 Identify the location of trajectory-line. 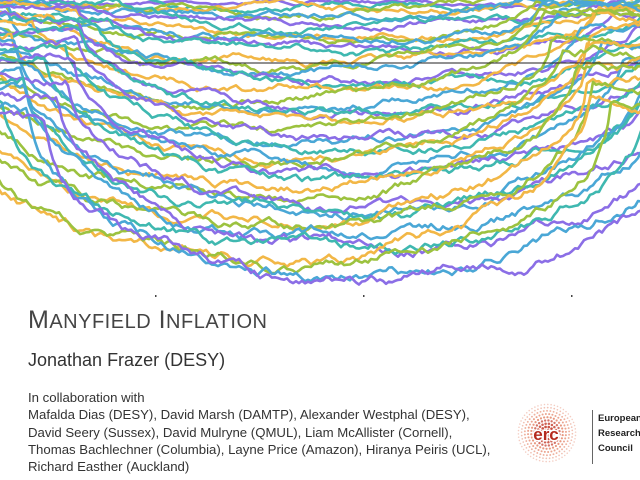
(308, 11).